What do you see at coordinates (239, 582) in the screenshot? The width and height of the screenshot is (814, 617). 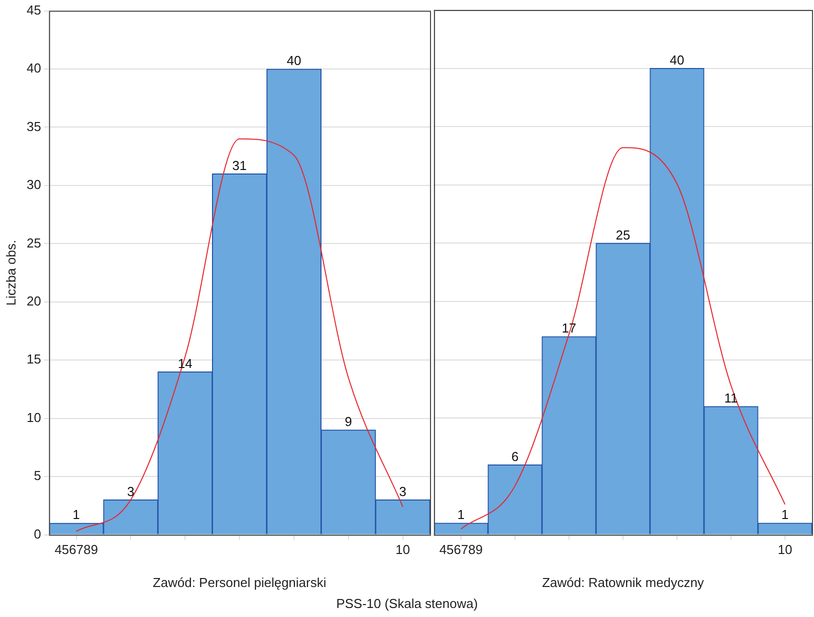 I see `x-axis-title: Zawód: Personel pielęgniarski` at bounding box center [239, 582].